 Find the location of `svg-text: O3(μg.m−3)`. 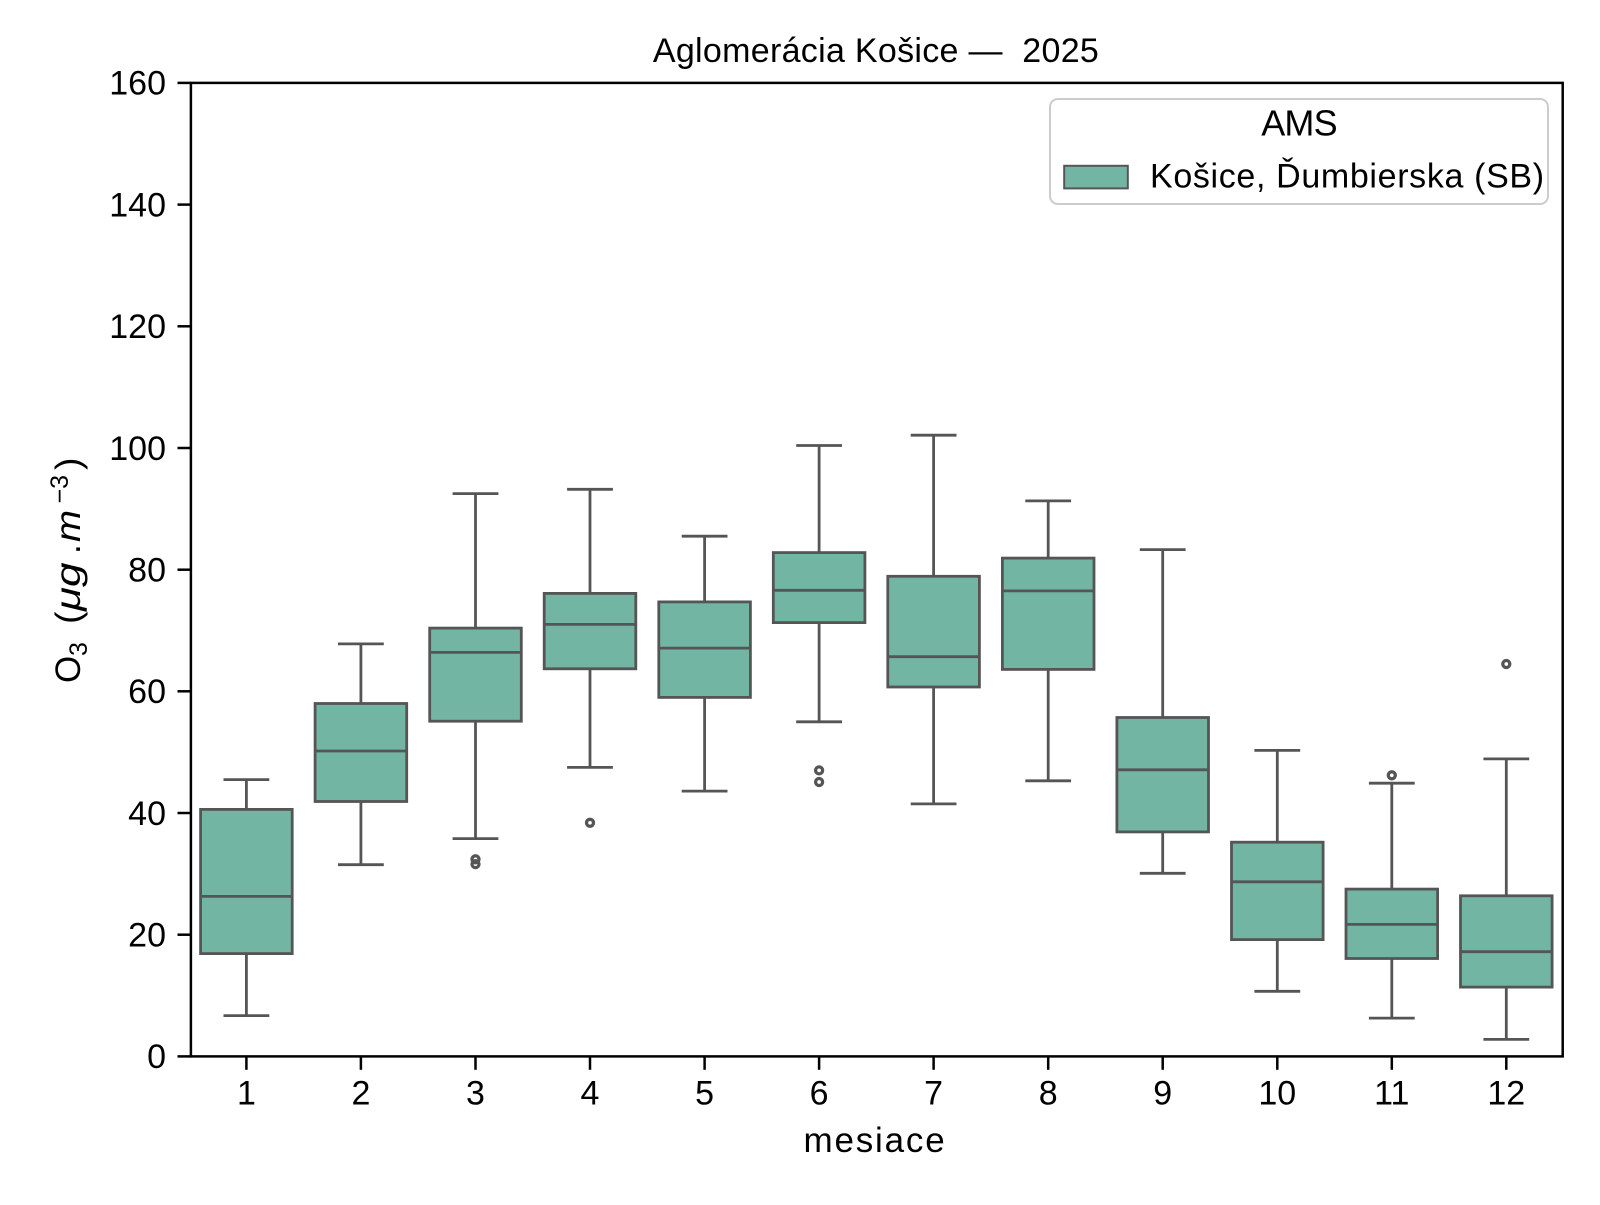

svg-text: O3(μg.m−3) is located at coordinates (69, 571).